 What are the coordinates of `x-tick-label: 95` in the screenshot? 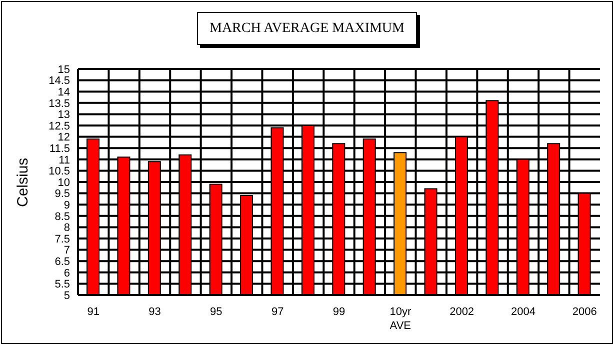 It's located at (216, 312).